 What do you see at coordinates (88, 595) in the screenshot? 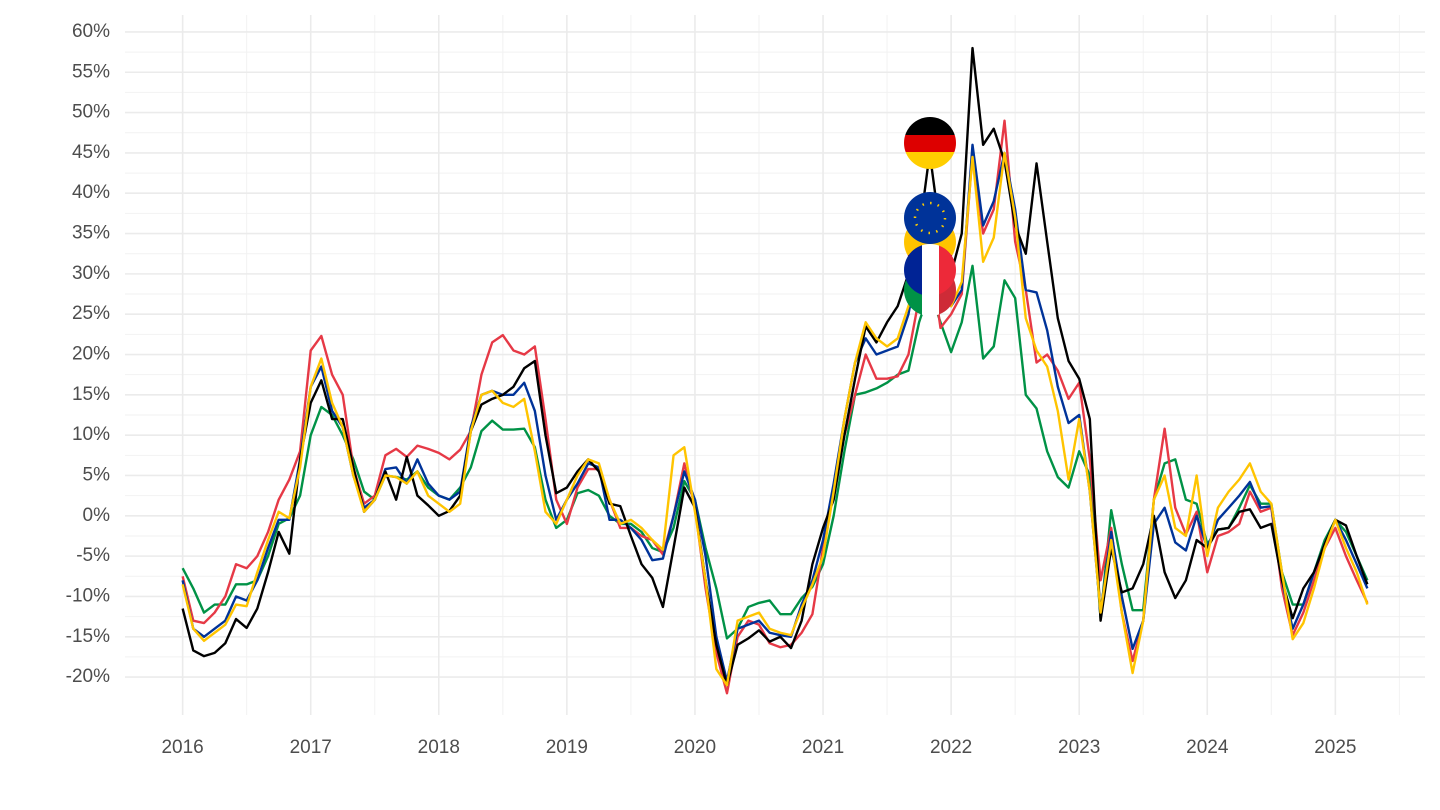
I see `y-tick-label: -10%` at bounding box center [88, 595].